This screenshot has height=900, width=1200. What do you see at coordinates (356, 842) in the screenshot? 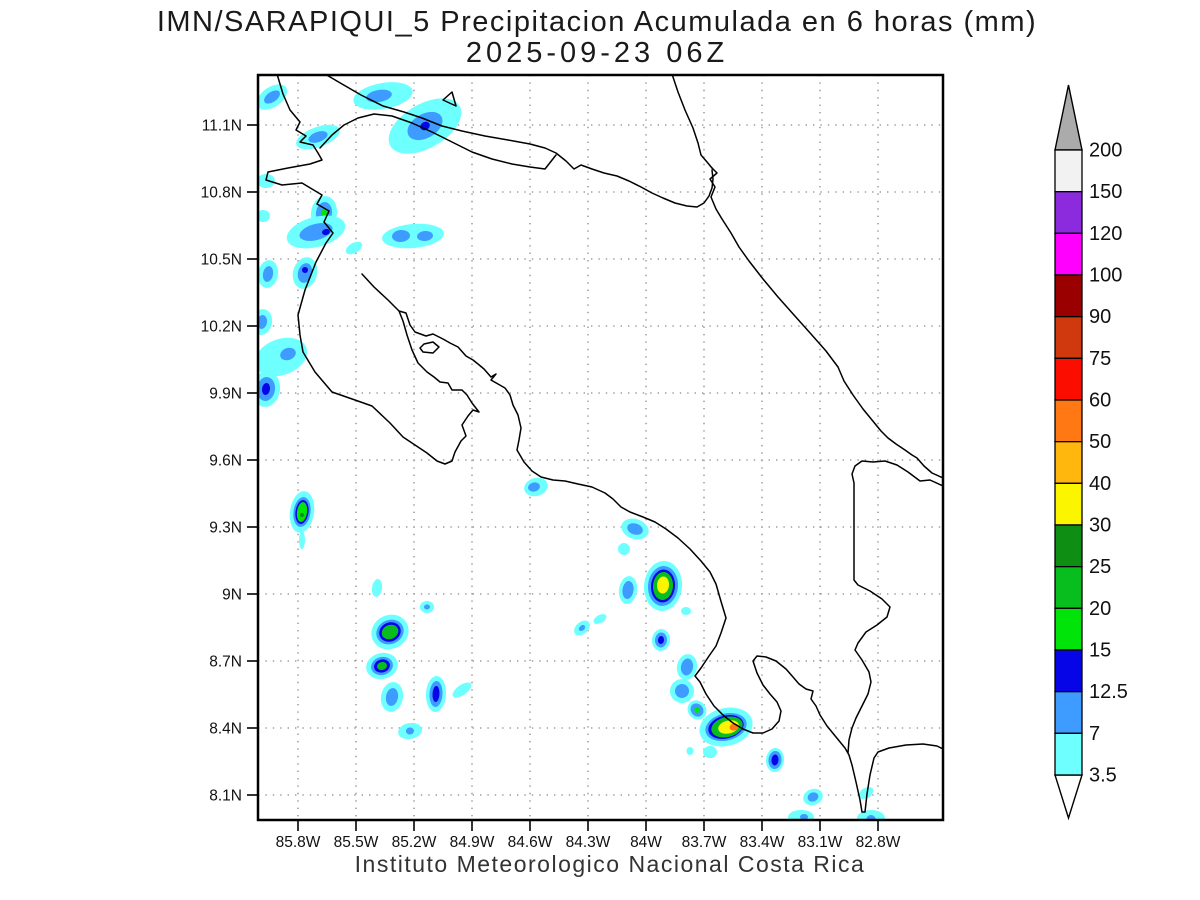
I see `x-tick-label: 85.5W` at bounding box center [356, 842].